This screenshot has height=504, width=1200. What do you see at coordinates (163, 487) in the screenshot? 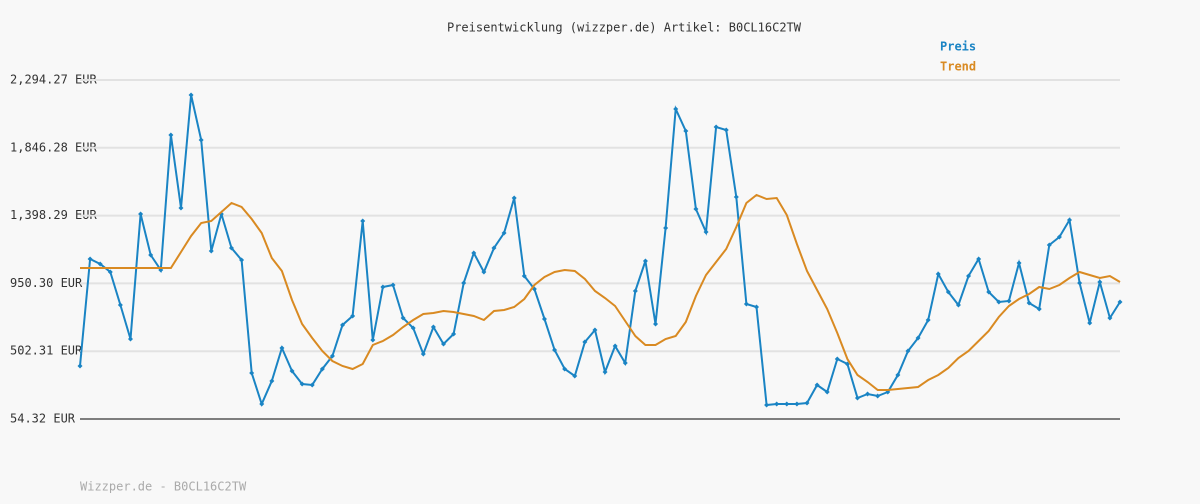
I see `footer: Wizzper.de - B0CL16C2TW` at bounding box center [163, 487].